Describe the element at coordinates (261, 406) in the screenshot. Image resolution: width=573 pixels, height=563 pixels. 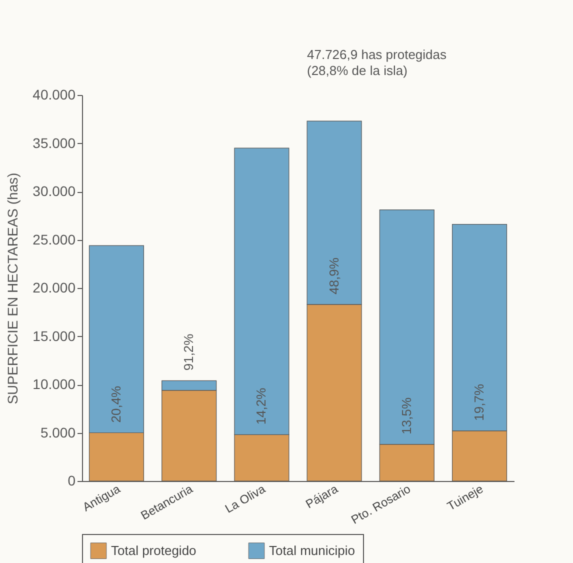
I see `annotation: 14,2%` at that location.